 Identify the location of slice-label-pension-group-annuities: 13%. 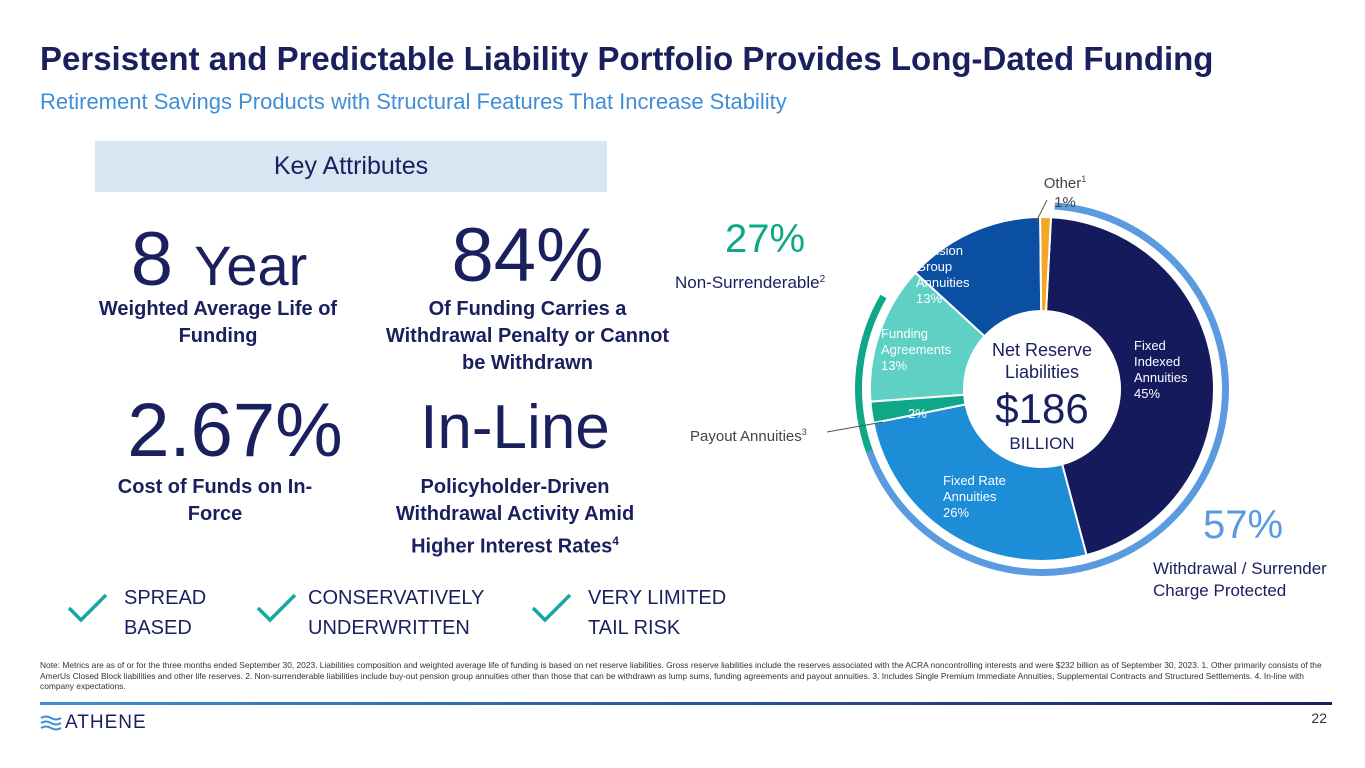
(929, 298).